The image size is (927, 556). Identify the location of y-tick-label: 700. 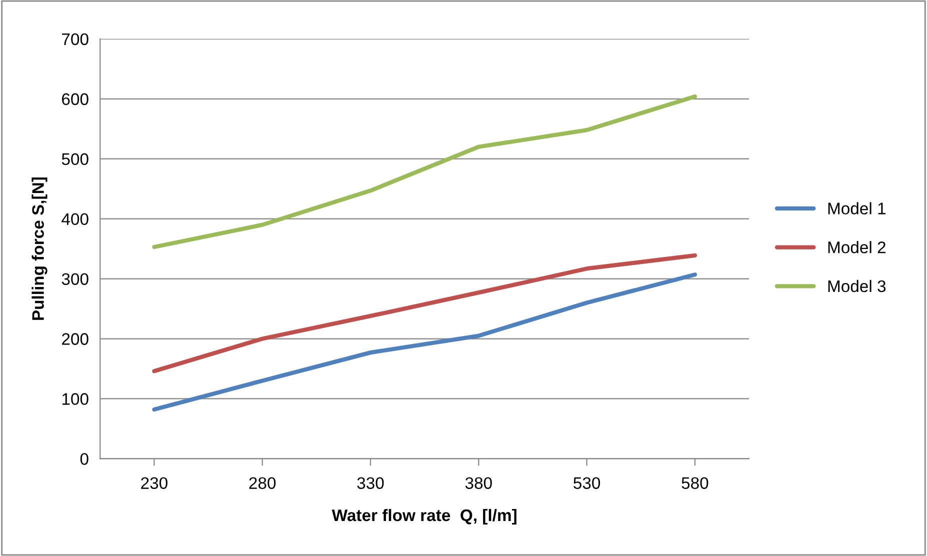
(75, 39).